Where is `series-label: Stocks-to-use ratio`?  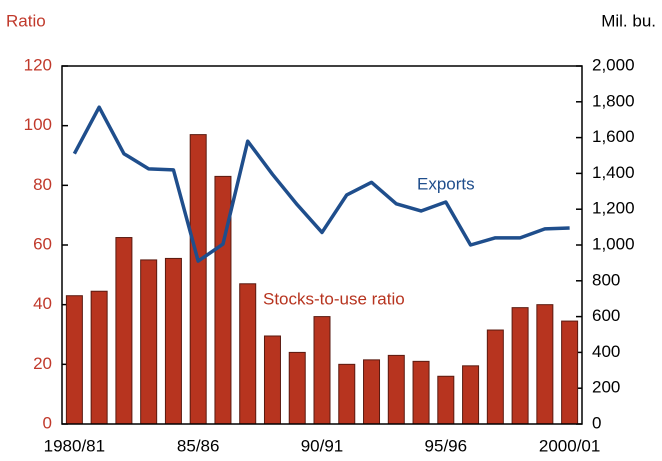
series-label: Stocks-to-use ratio is located at coordinates (334, 298).